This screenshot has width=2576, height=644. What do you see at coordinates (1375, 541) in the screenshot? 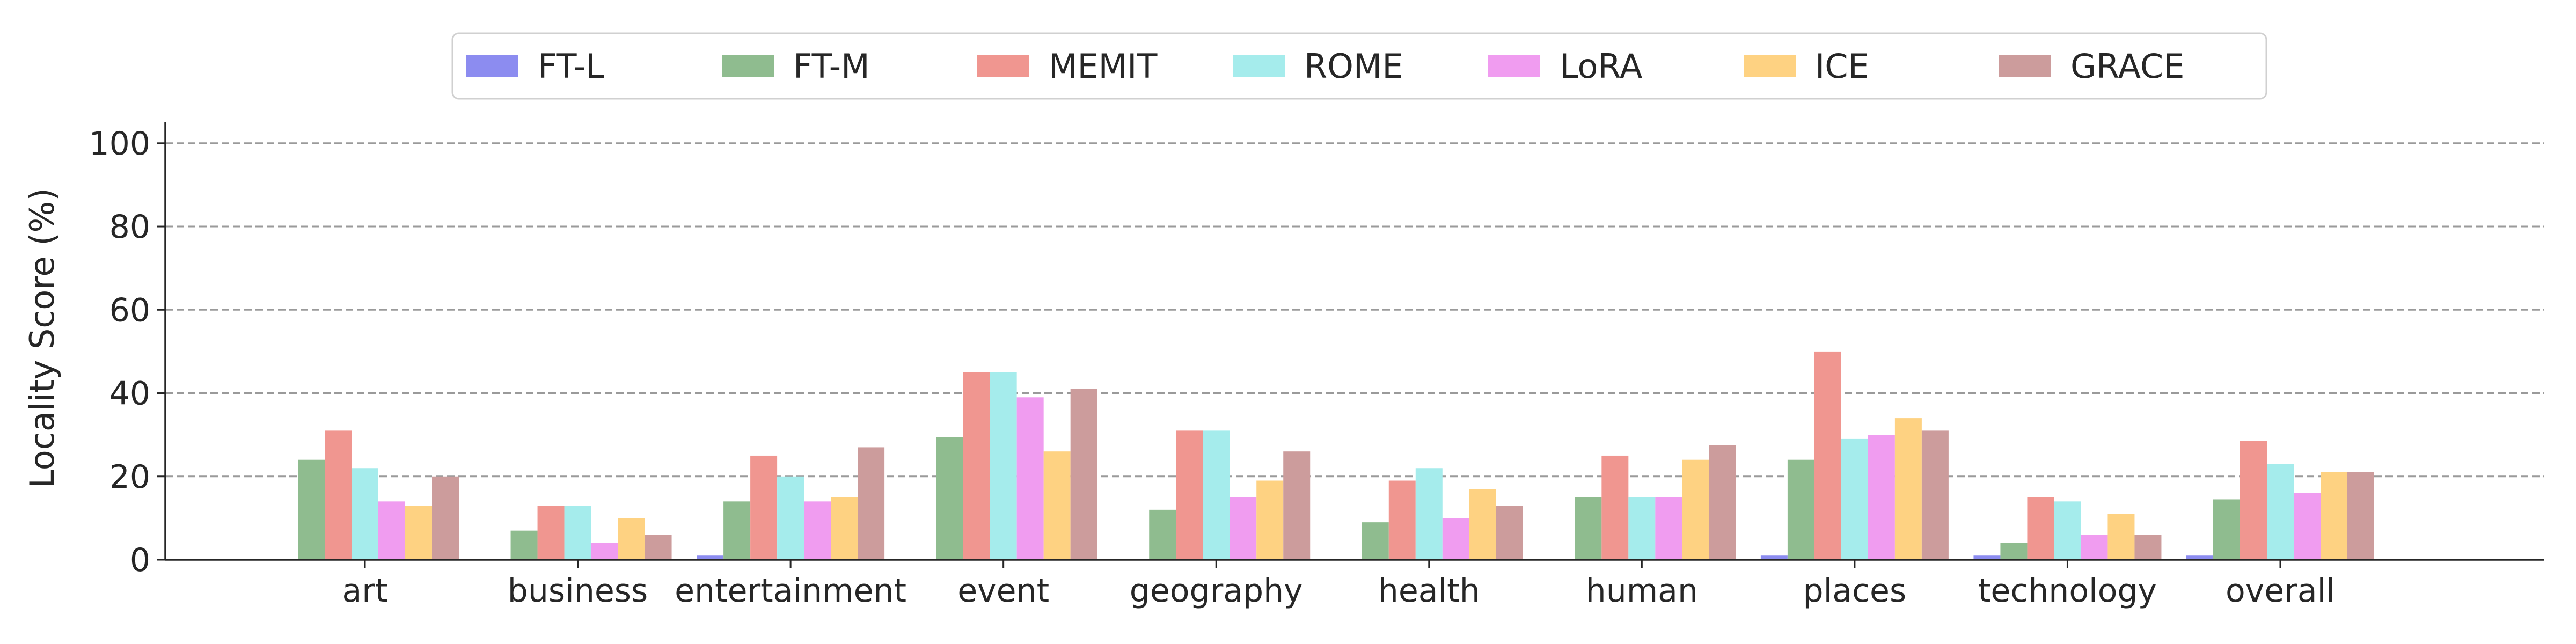
I see `bar-ft-m-health` at bounding box center [1375, 541].